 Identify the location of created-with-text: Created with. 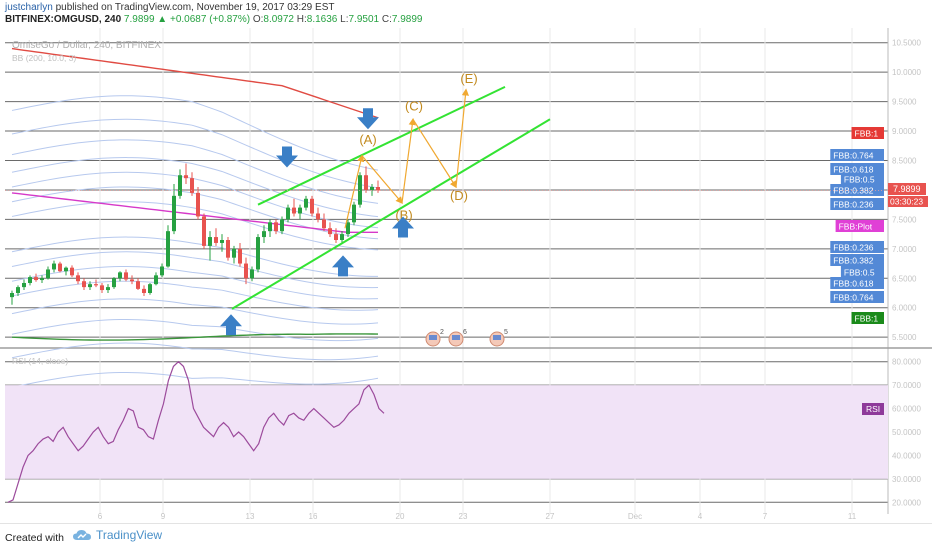
(34, 538).